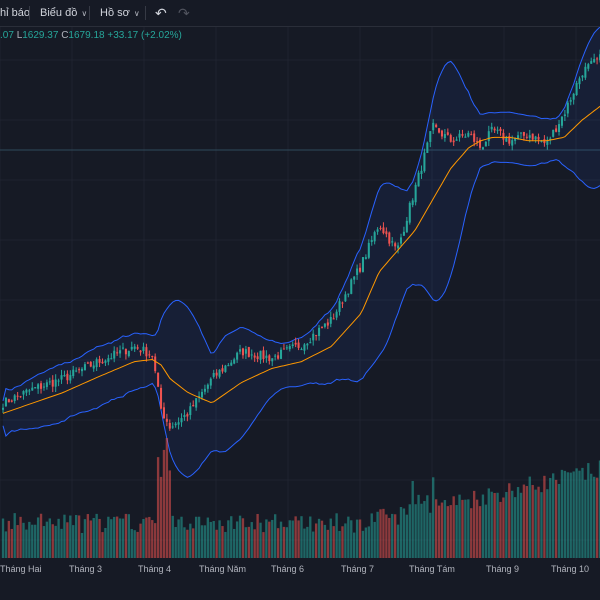  What do you see at coordinates (7, 35) in the screenshot?
I see `open-value: .07` at bounding box center [7, 35].